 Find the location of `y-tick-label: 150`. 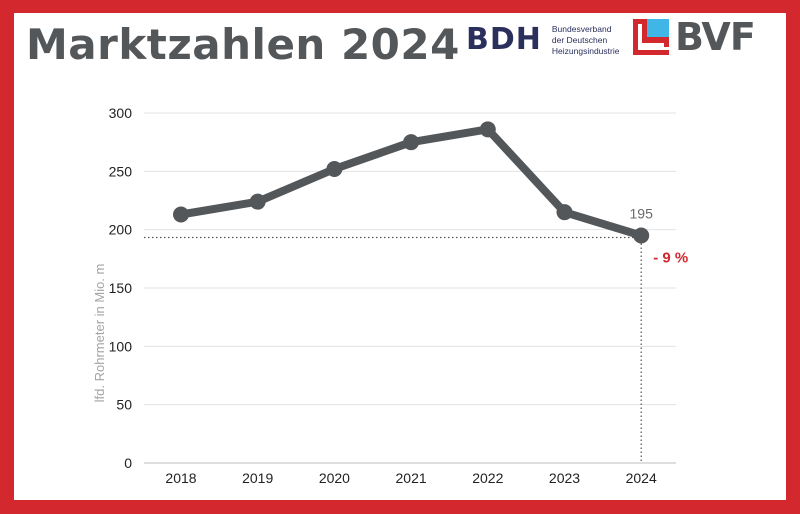

y-tick-label: 150 is located at coordinates (121, 288).